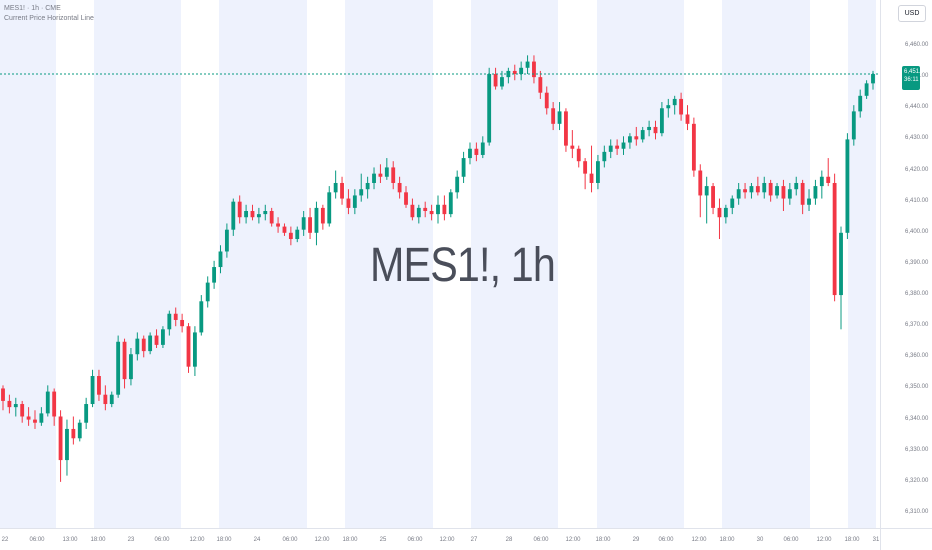  I want to click on price-tick-label: 6,350.00, so click(917, 387).